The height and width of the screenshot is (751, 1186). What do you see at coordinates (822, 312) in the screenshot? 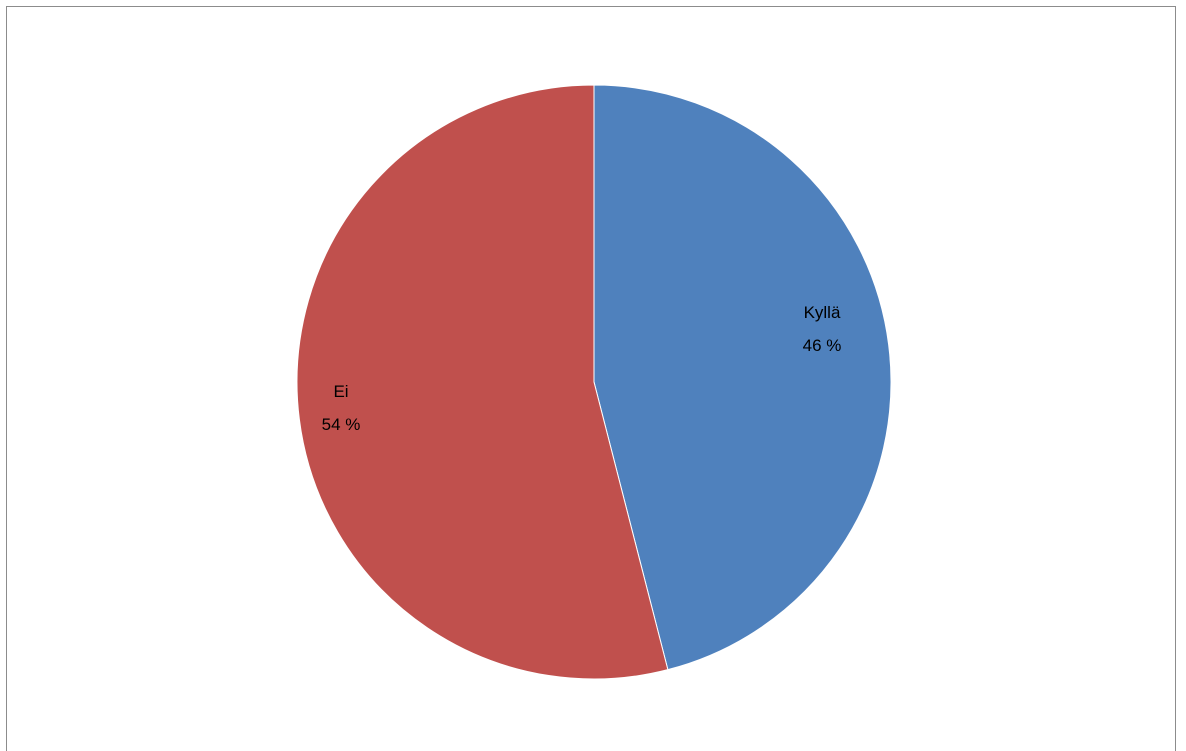
I see `slice-label-kylla-name: Kyllä` at bounding box center [822, 312].